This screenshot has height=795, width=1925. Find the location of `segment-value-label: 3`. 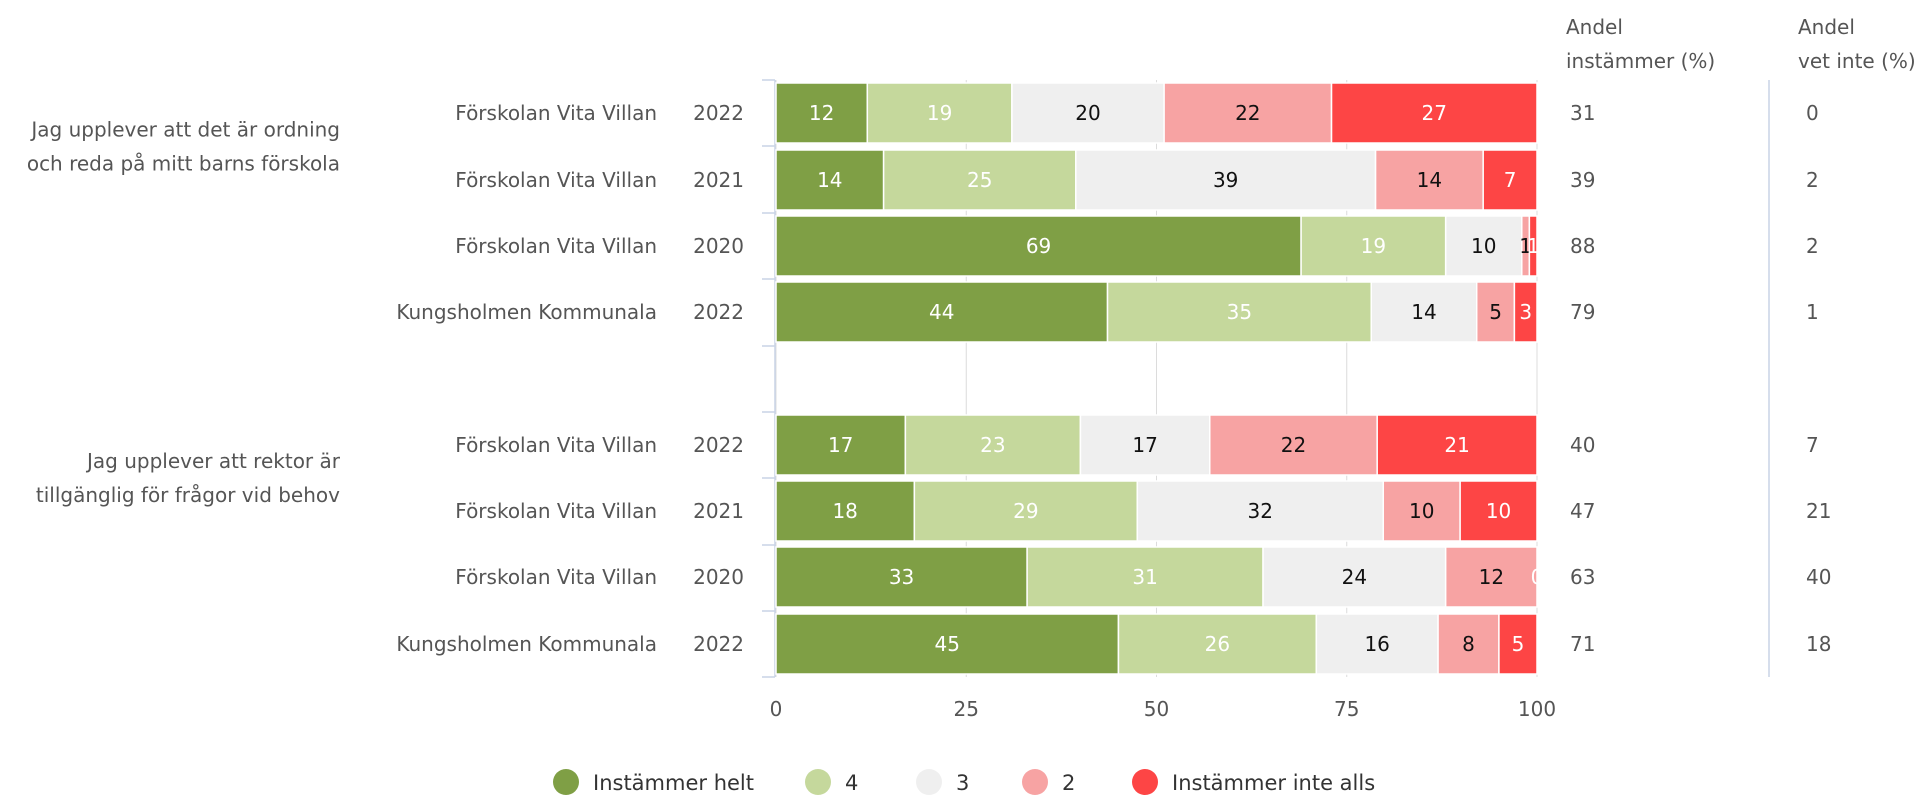

segment-value-label: 3 is located at coordinates (1525, 312).